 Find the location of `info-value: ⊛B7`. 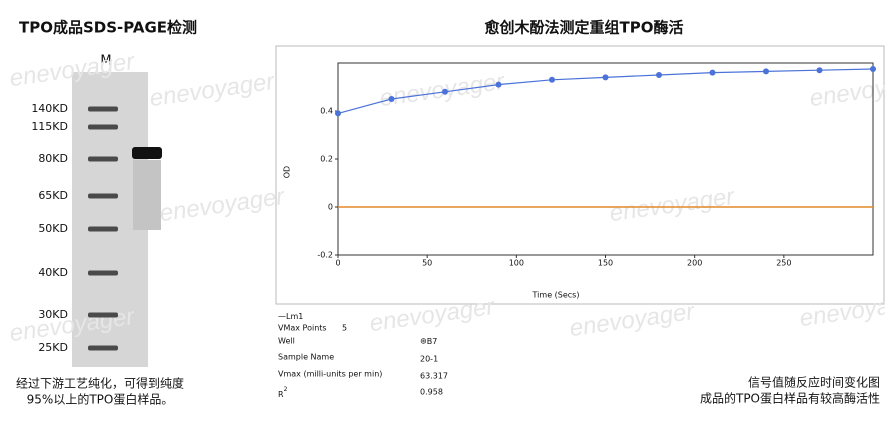

info-value: ⊛B7 is located at coordinates (428, 341).